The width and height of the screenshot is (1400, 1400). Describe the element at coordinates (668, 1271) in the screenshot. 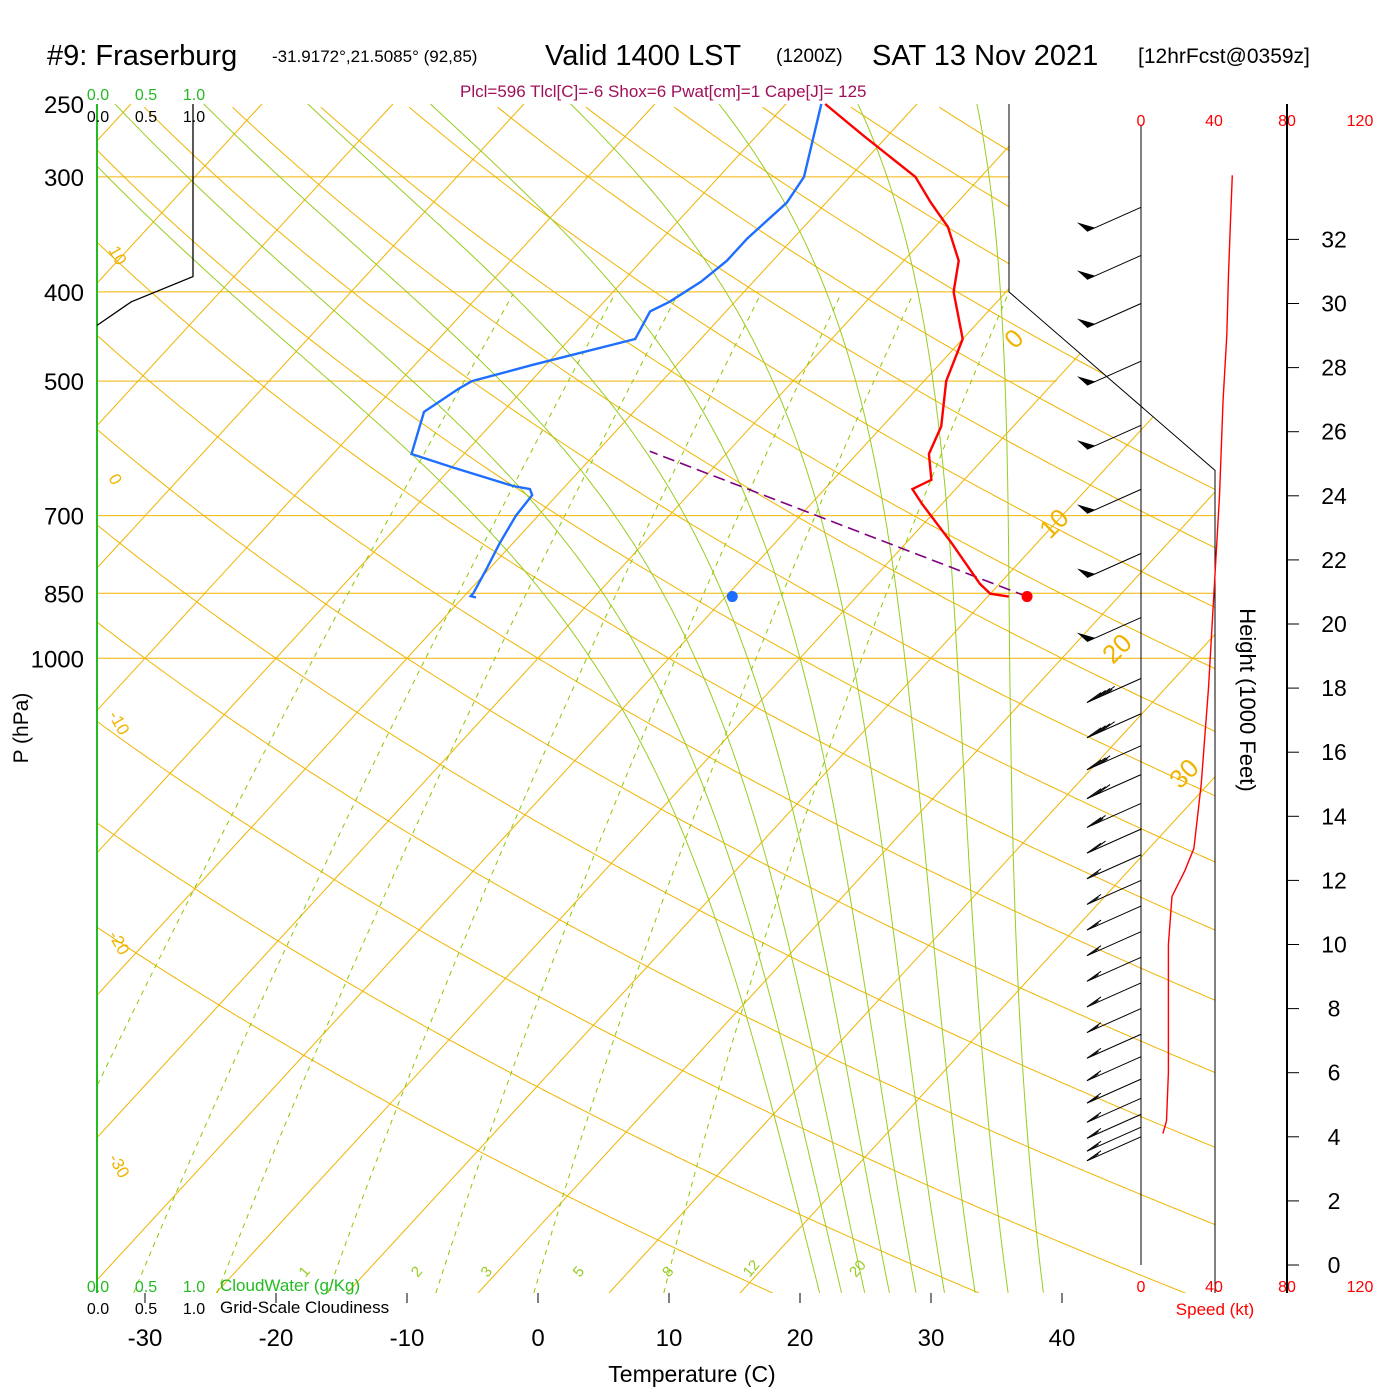

I see `mixing-ratio-label: 8` at that location.